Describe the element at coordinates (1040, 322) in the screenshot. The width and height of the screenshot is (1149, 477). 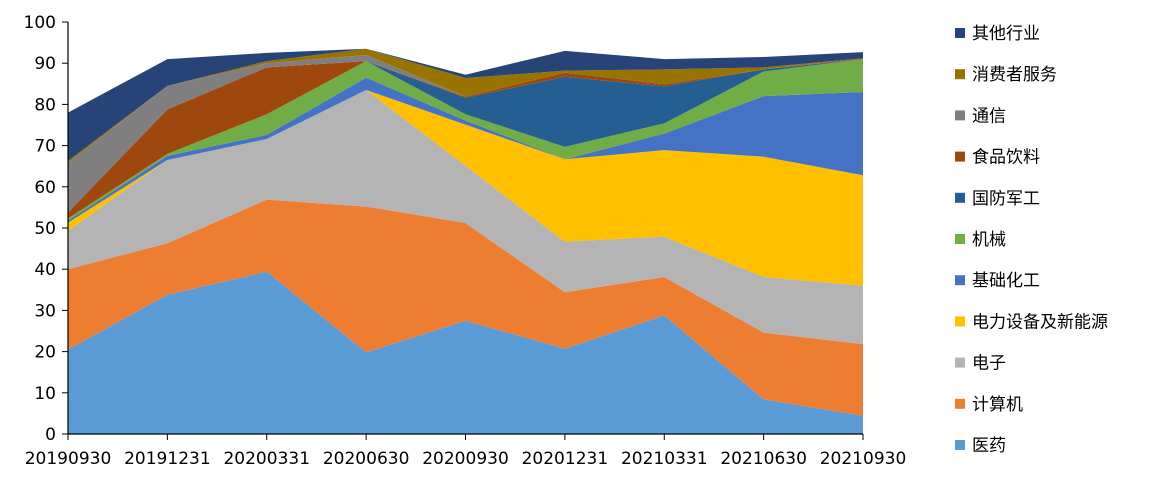
I see `legend-label: 电力设备及新能源` at that location.